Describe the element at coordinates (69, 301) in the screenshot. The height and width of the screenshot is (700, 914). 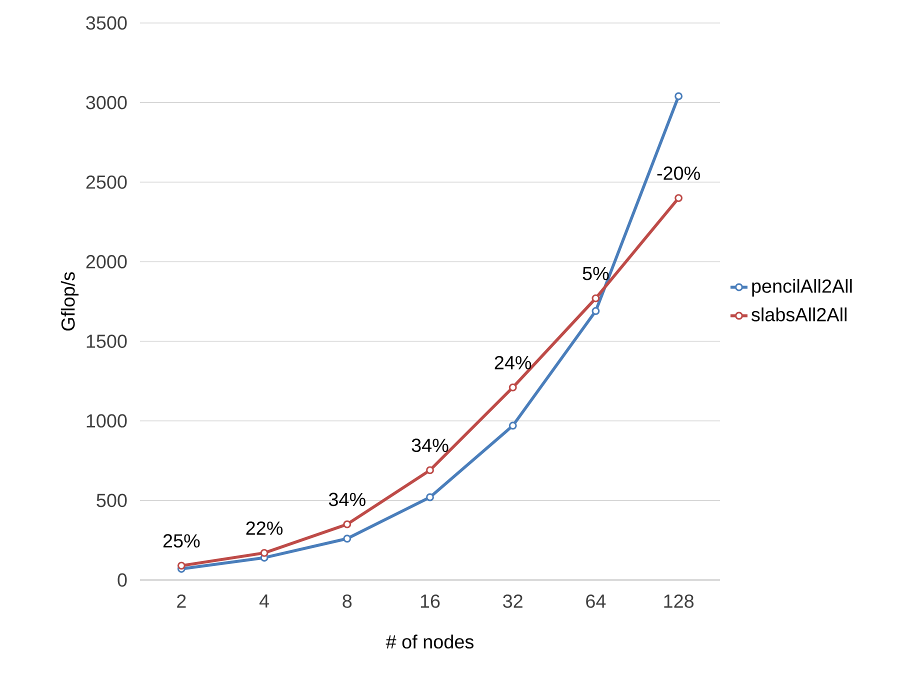
I see `y-axis-title: Gflop/s` at that location.